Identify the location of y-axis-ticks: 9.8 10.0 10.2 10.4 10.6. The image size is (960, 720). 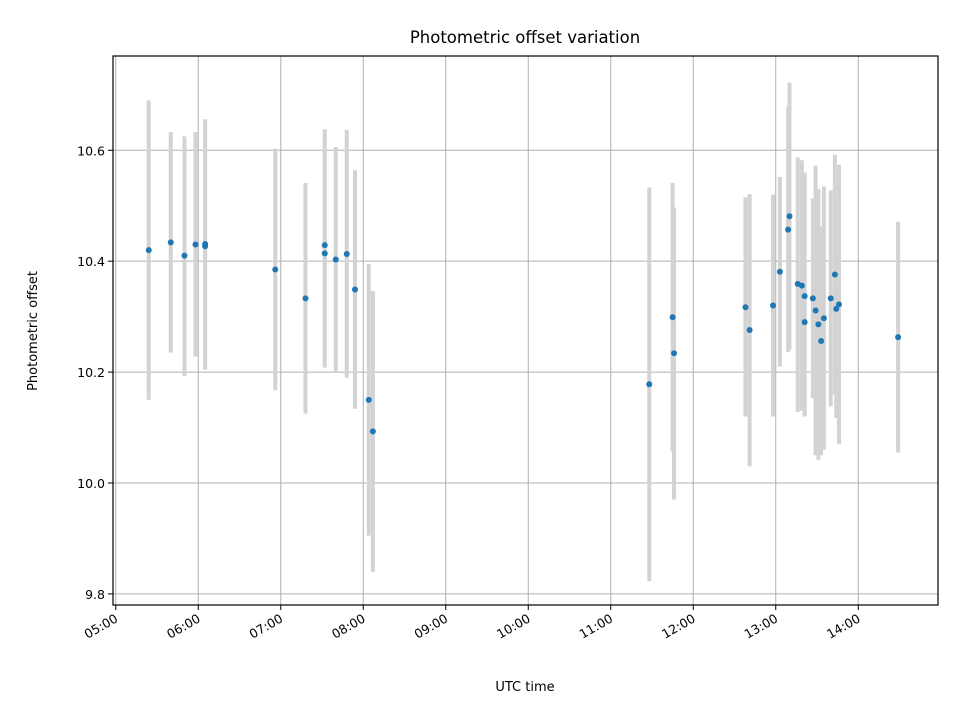
(95, 372).